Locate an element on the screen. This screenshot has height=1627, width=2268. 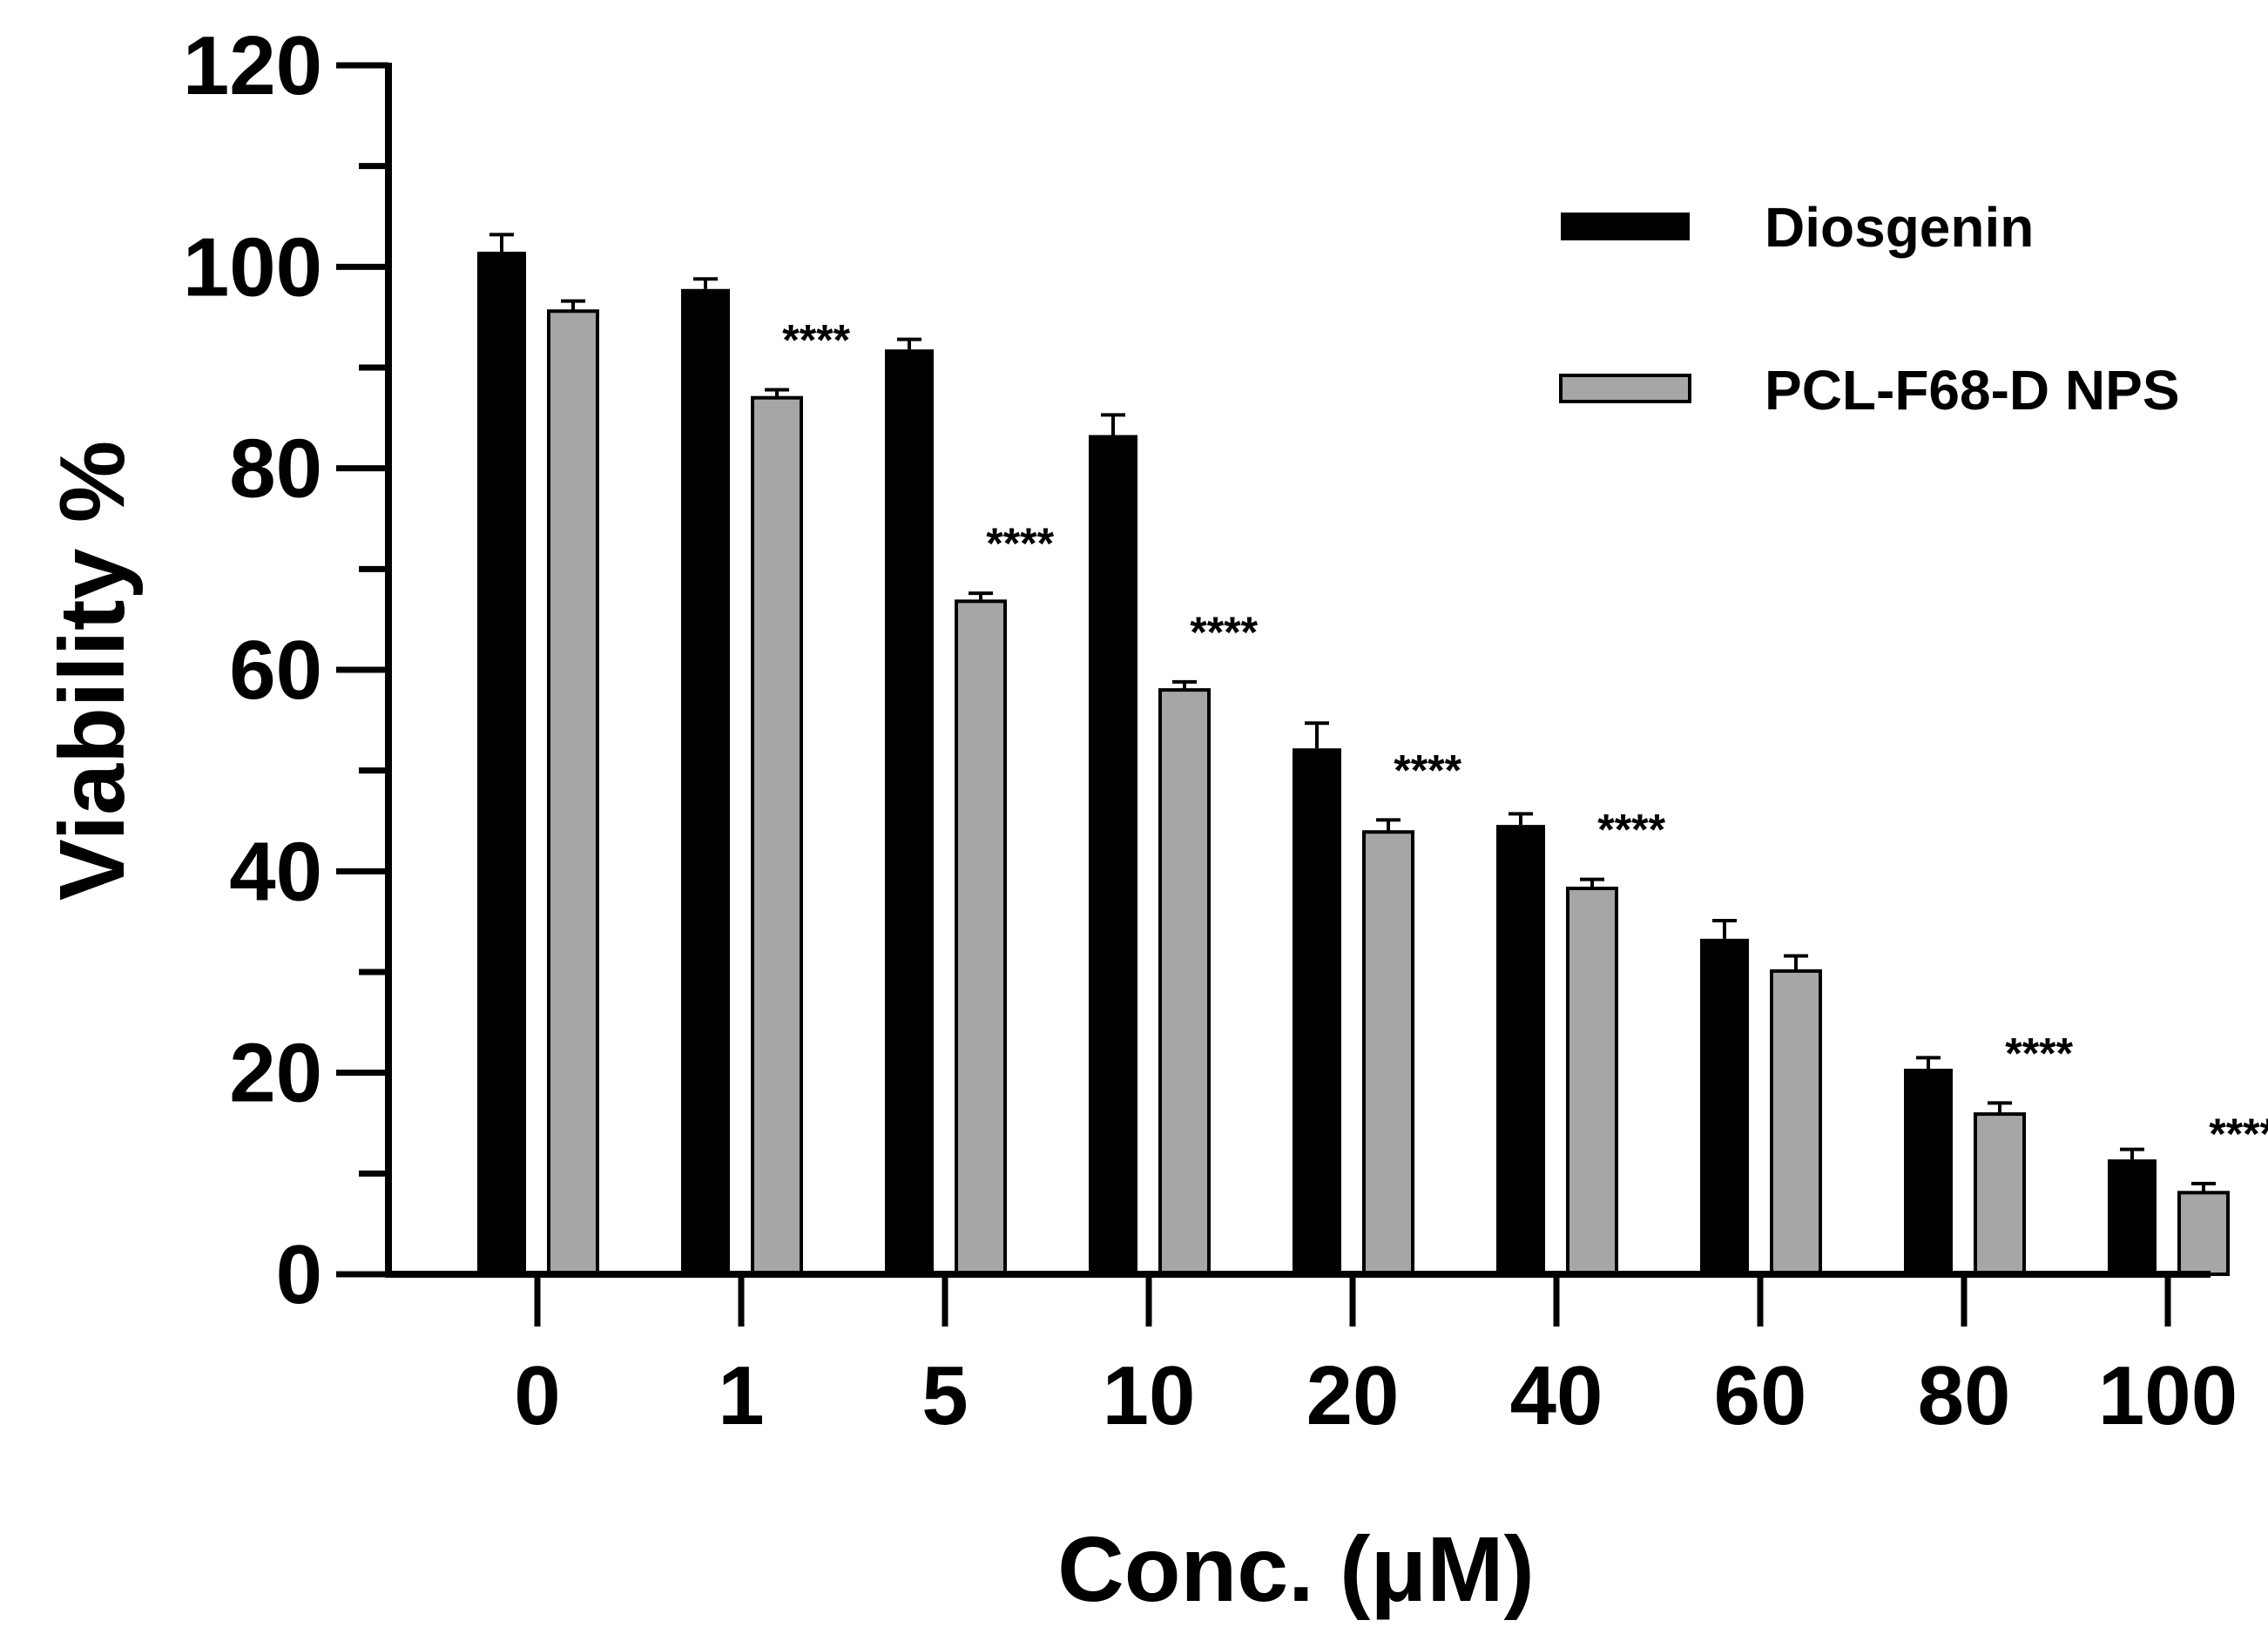
y-tick-label: 20 is located at coordinates (275, 1074).